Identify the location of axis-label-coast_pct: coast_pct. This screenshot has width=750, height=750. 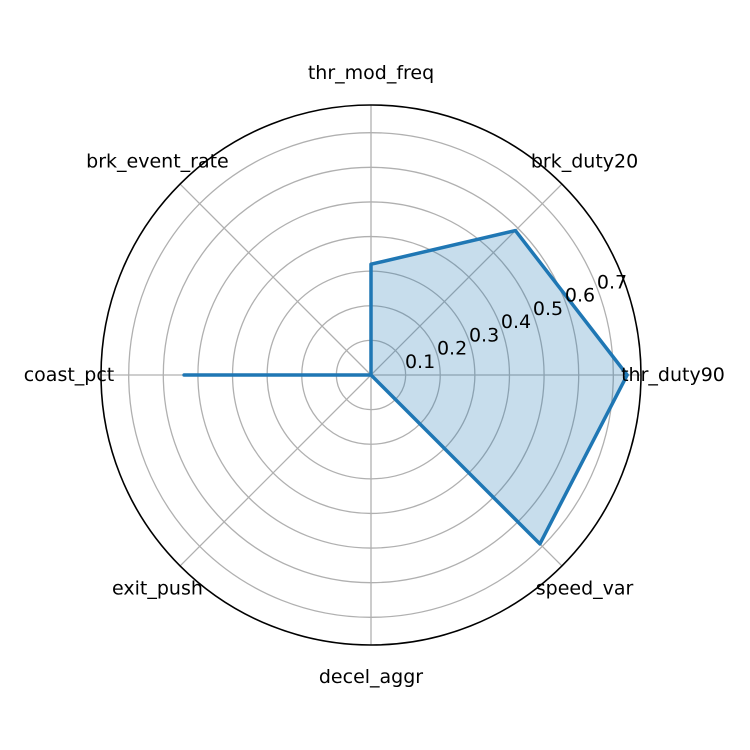
(69, 375).